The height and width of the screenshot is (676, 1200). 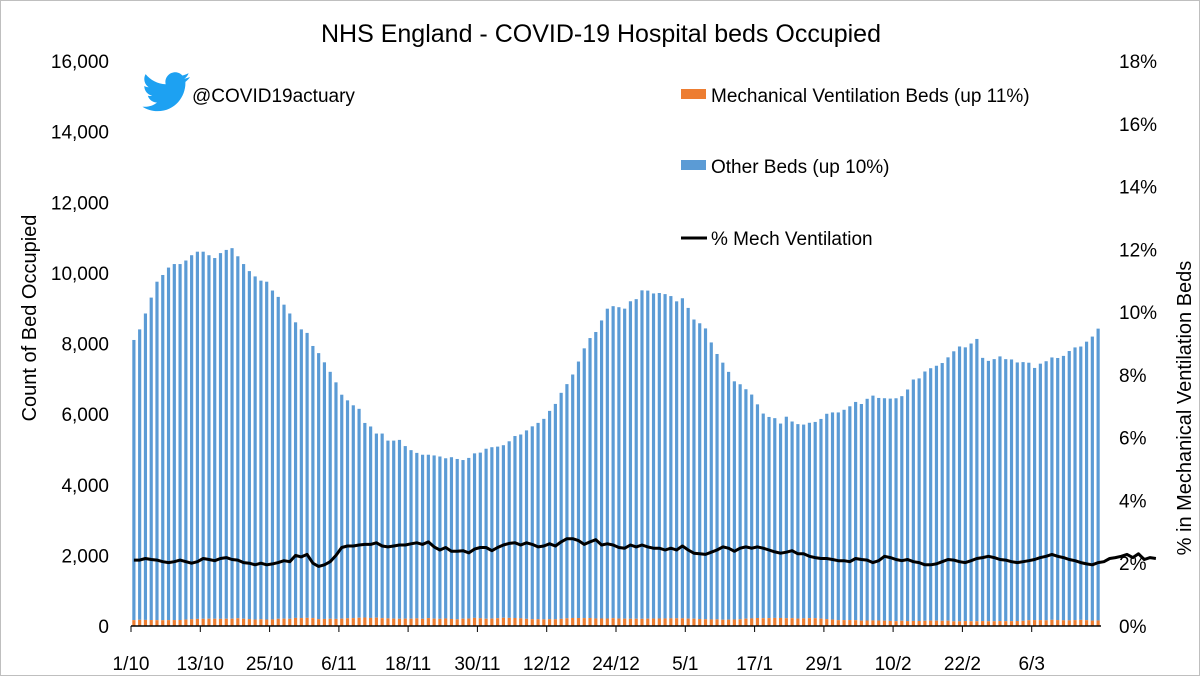 I want to click on y2-tick-label: 2%, so click(x=1133, y=564).